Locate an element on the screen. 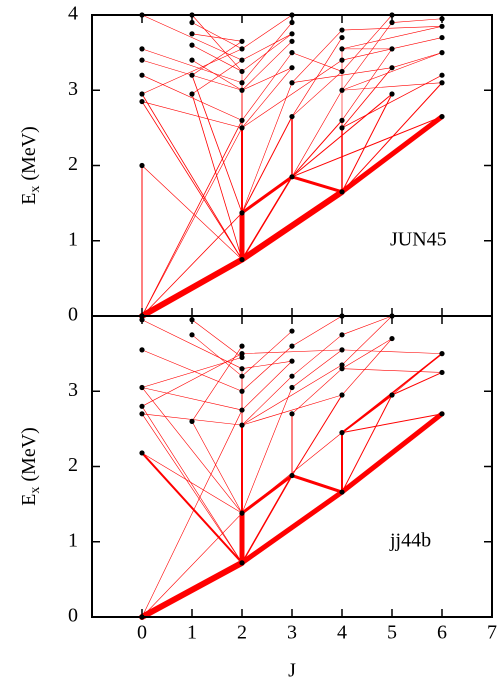 The width and height of the screenshot is (497, 687). y-label-sub: x is located at coordinates (35, 490).